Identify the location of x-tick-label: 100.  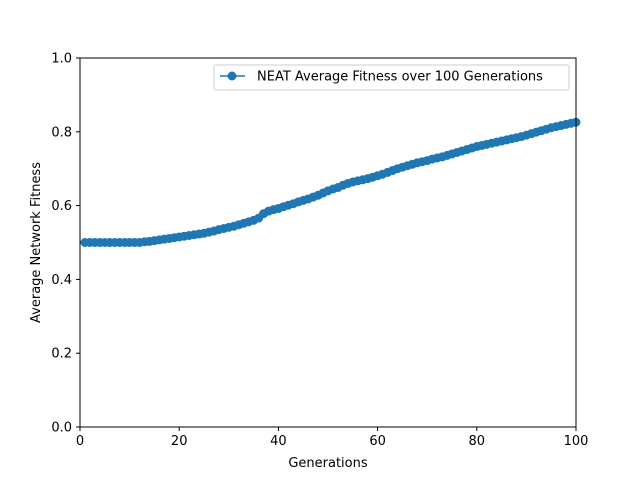
(576, 441).